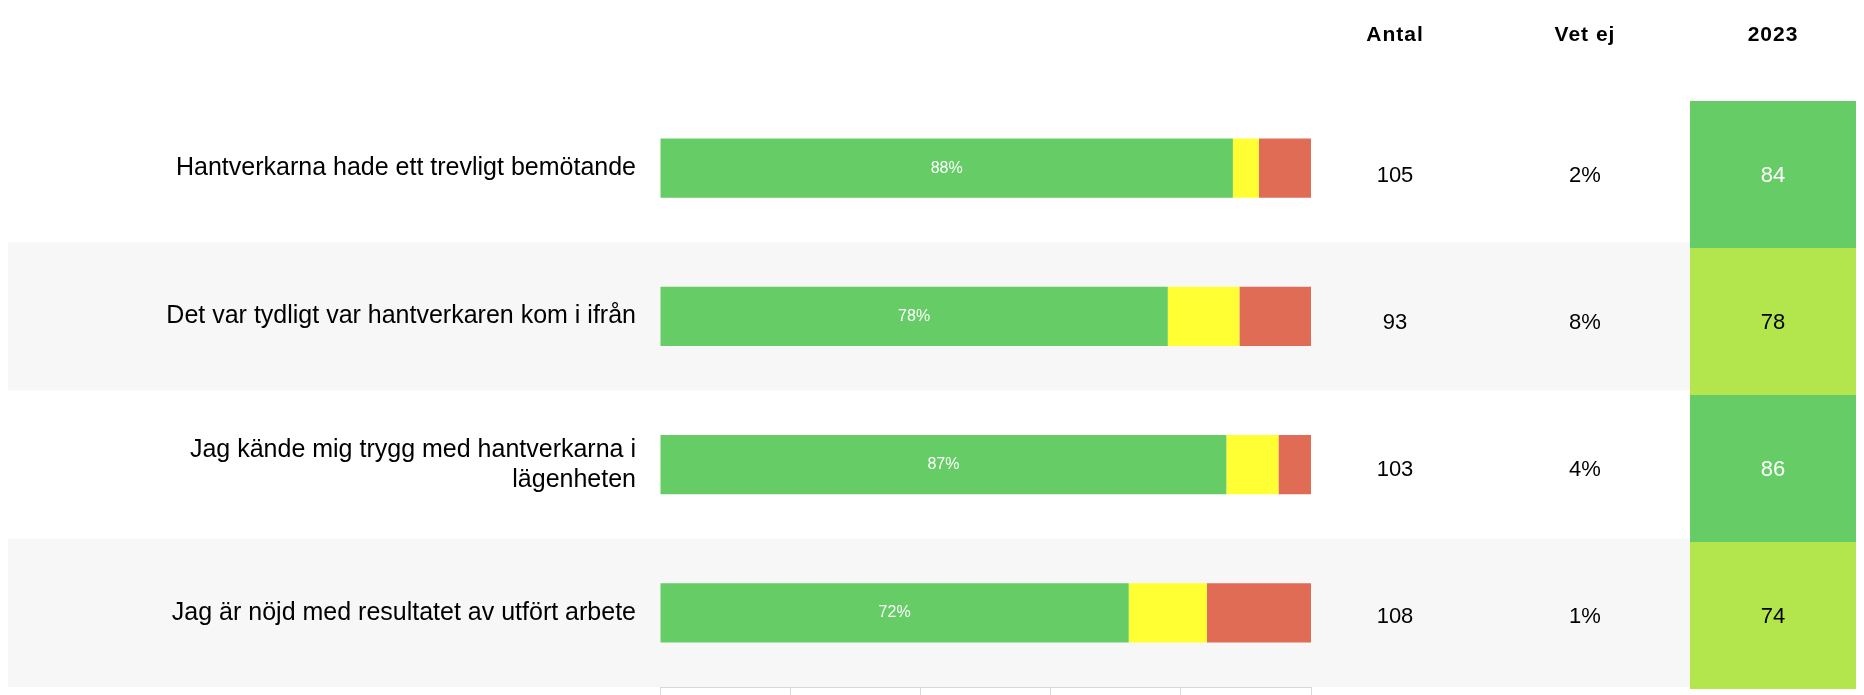 The image size is (1864, 695). I want to click on category-label: Antal, so click(1395, 34).